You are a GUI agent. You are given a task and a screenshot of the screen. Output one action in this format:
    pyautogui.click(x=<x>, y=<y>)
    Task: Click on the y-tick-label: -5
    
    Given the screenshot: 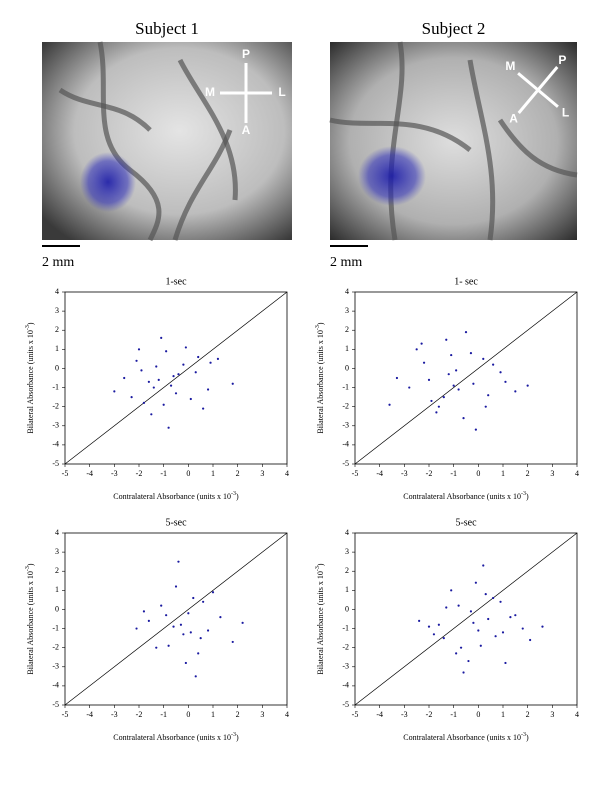 What is the action you would take?
    pyautogui.click(x=55, y=704)
    